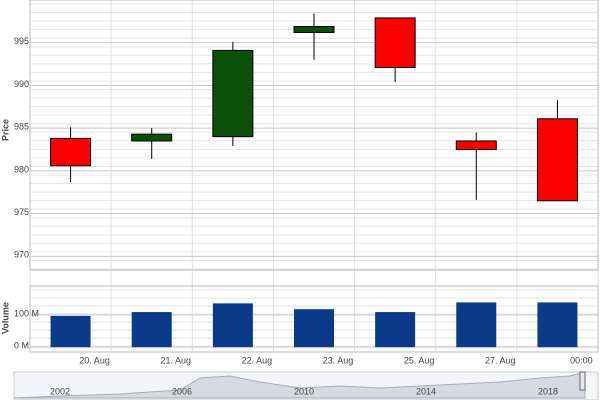  Describe the element at coordinates (581, 360) in the screenshot. I see `x-tick-label: 00:00` at that location.